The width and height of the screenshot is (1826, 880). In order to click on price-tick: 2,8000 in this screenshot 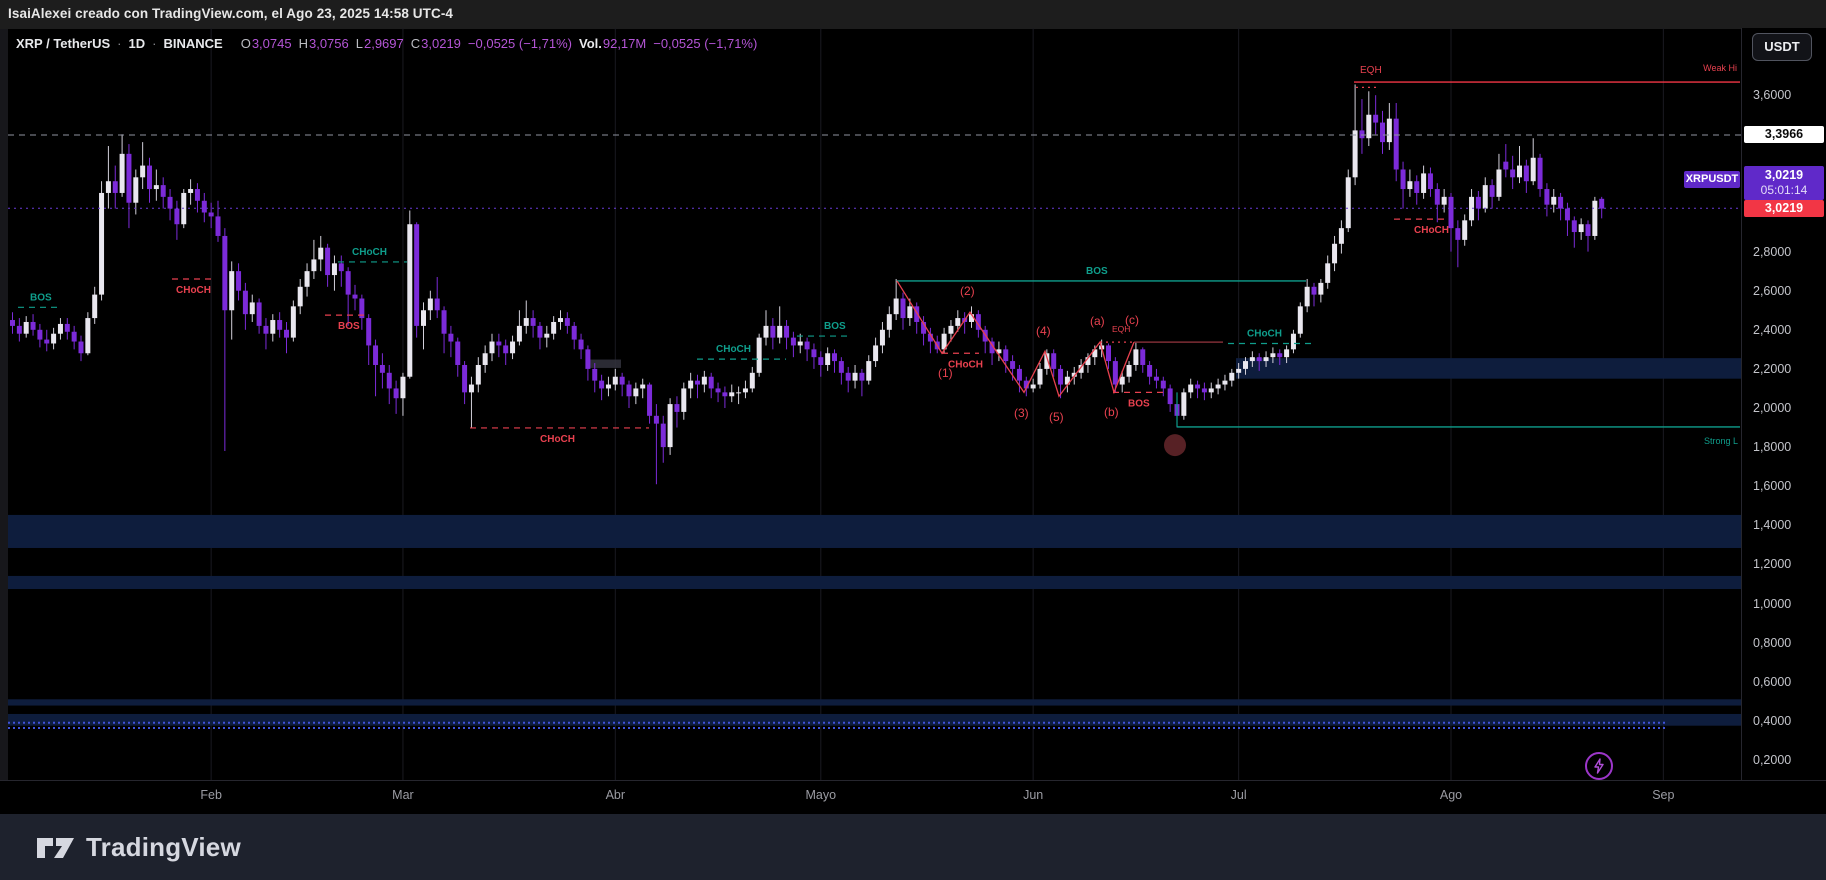, I will do `click(1772, 251)`.